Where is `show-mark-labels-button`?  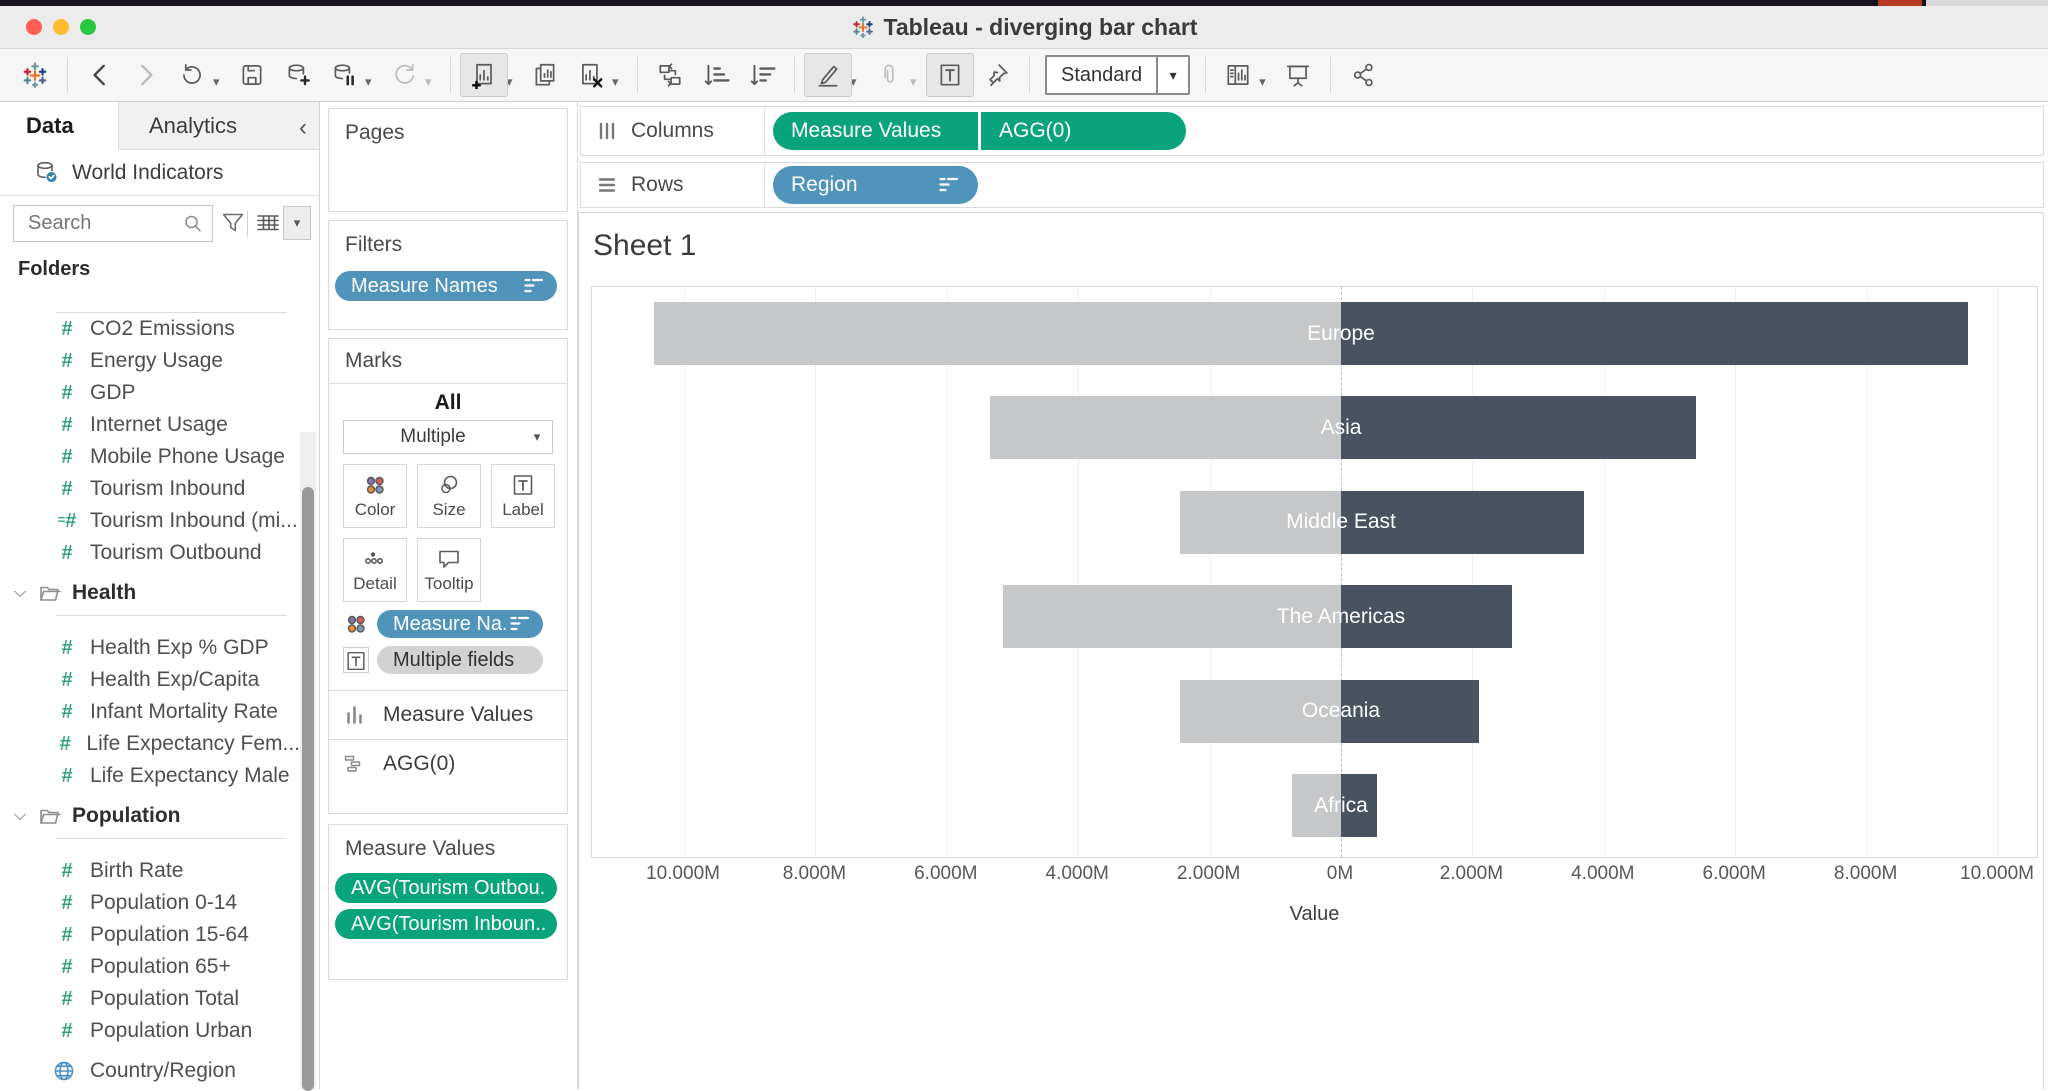 show-mark-labels-button is located at coordinates (950, 75).